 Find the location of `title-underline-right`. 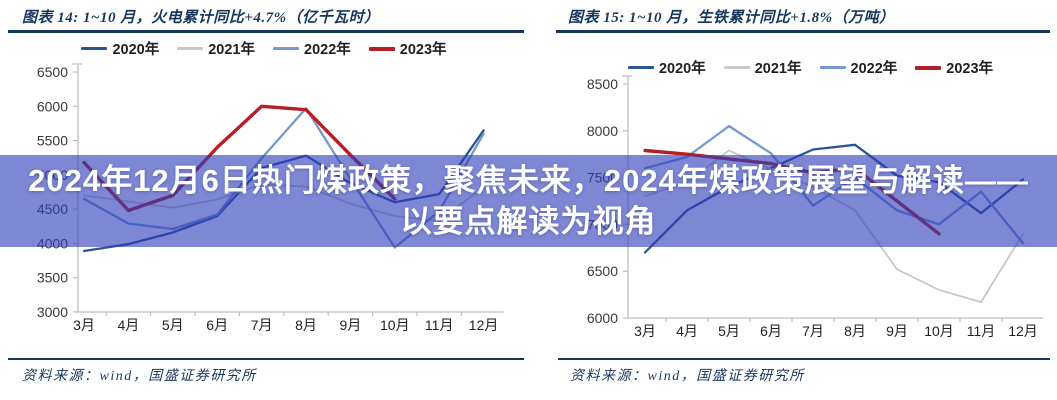

title-underline-right is located at coordinates (803, 31).